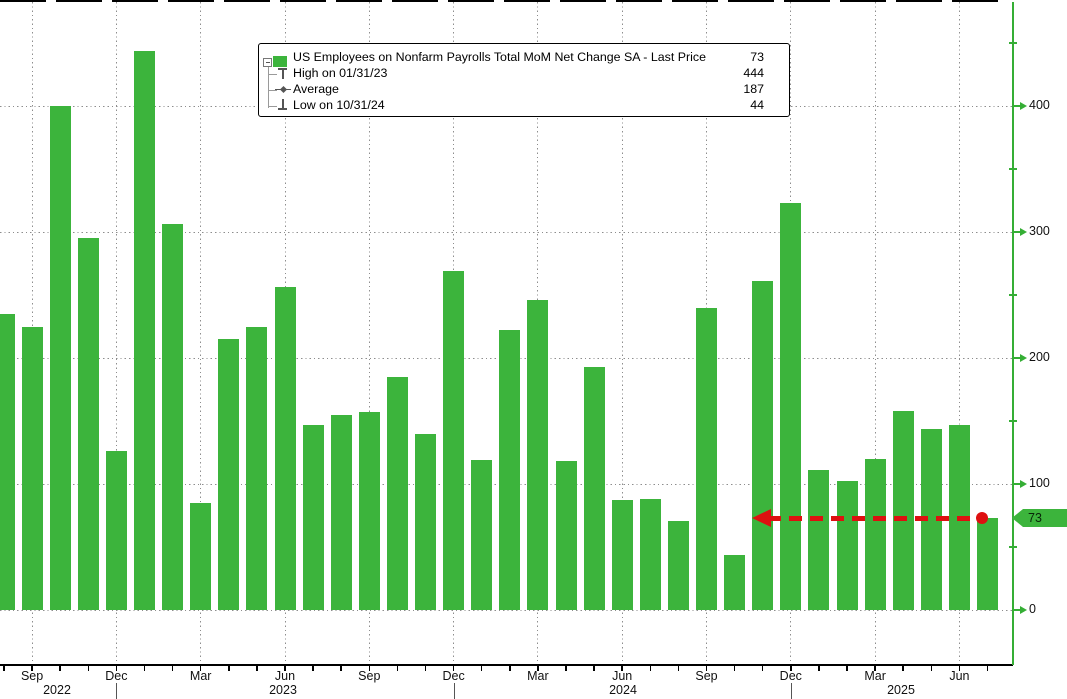  Describe the element at coordinates (959, 676) in the screenshot. I see `x-label-jun-2025: Jun` at that location.